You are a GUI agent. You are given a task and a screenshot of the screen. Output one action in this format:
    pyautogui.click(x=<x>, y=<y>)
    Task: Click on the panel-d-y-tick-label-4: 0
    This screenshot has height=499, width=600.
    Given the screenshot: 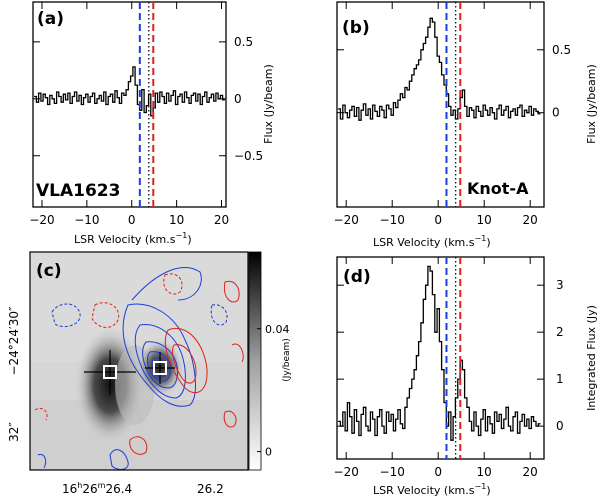 What is the action you would take?
    pyautogui.click(x=560, y=426)
    